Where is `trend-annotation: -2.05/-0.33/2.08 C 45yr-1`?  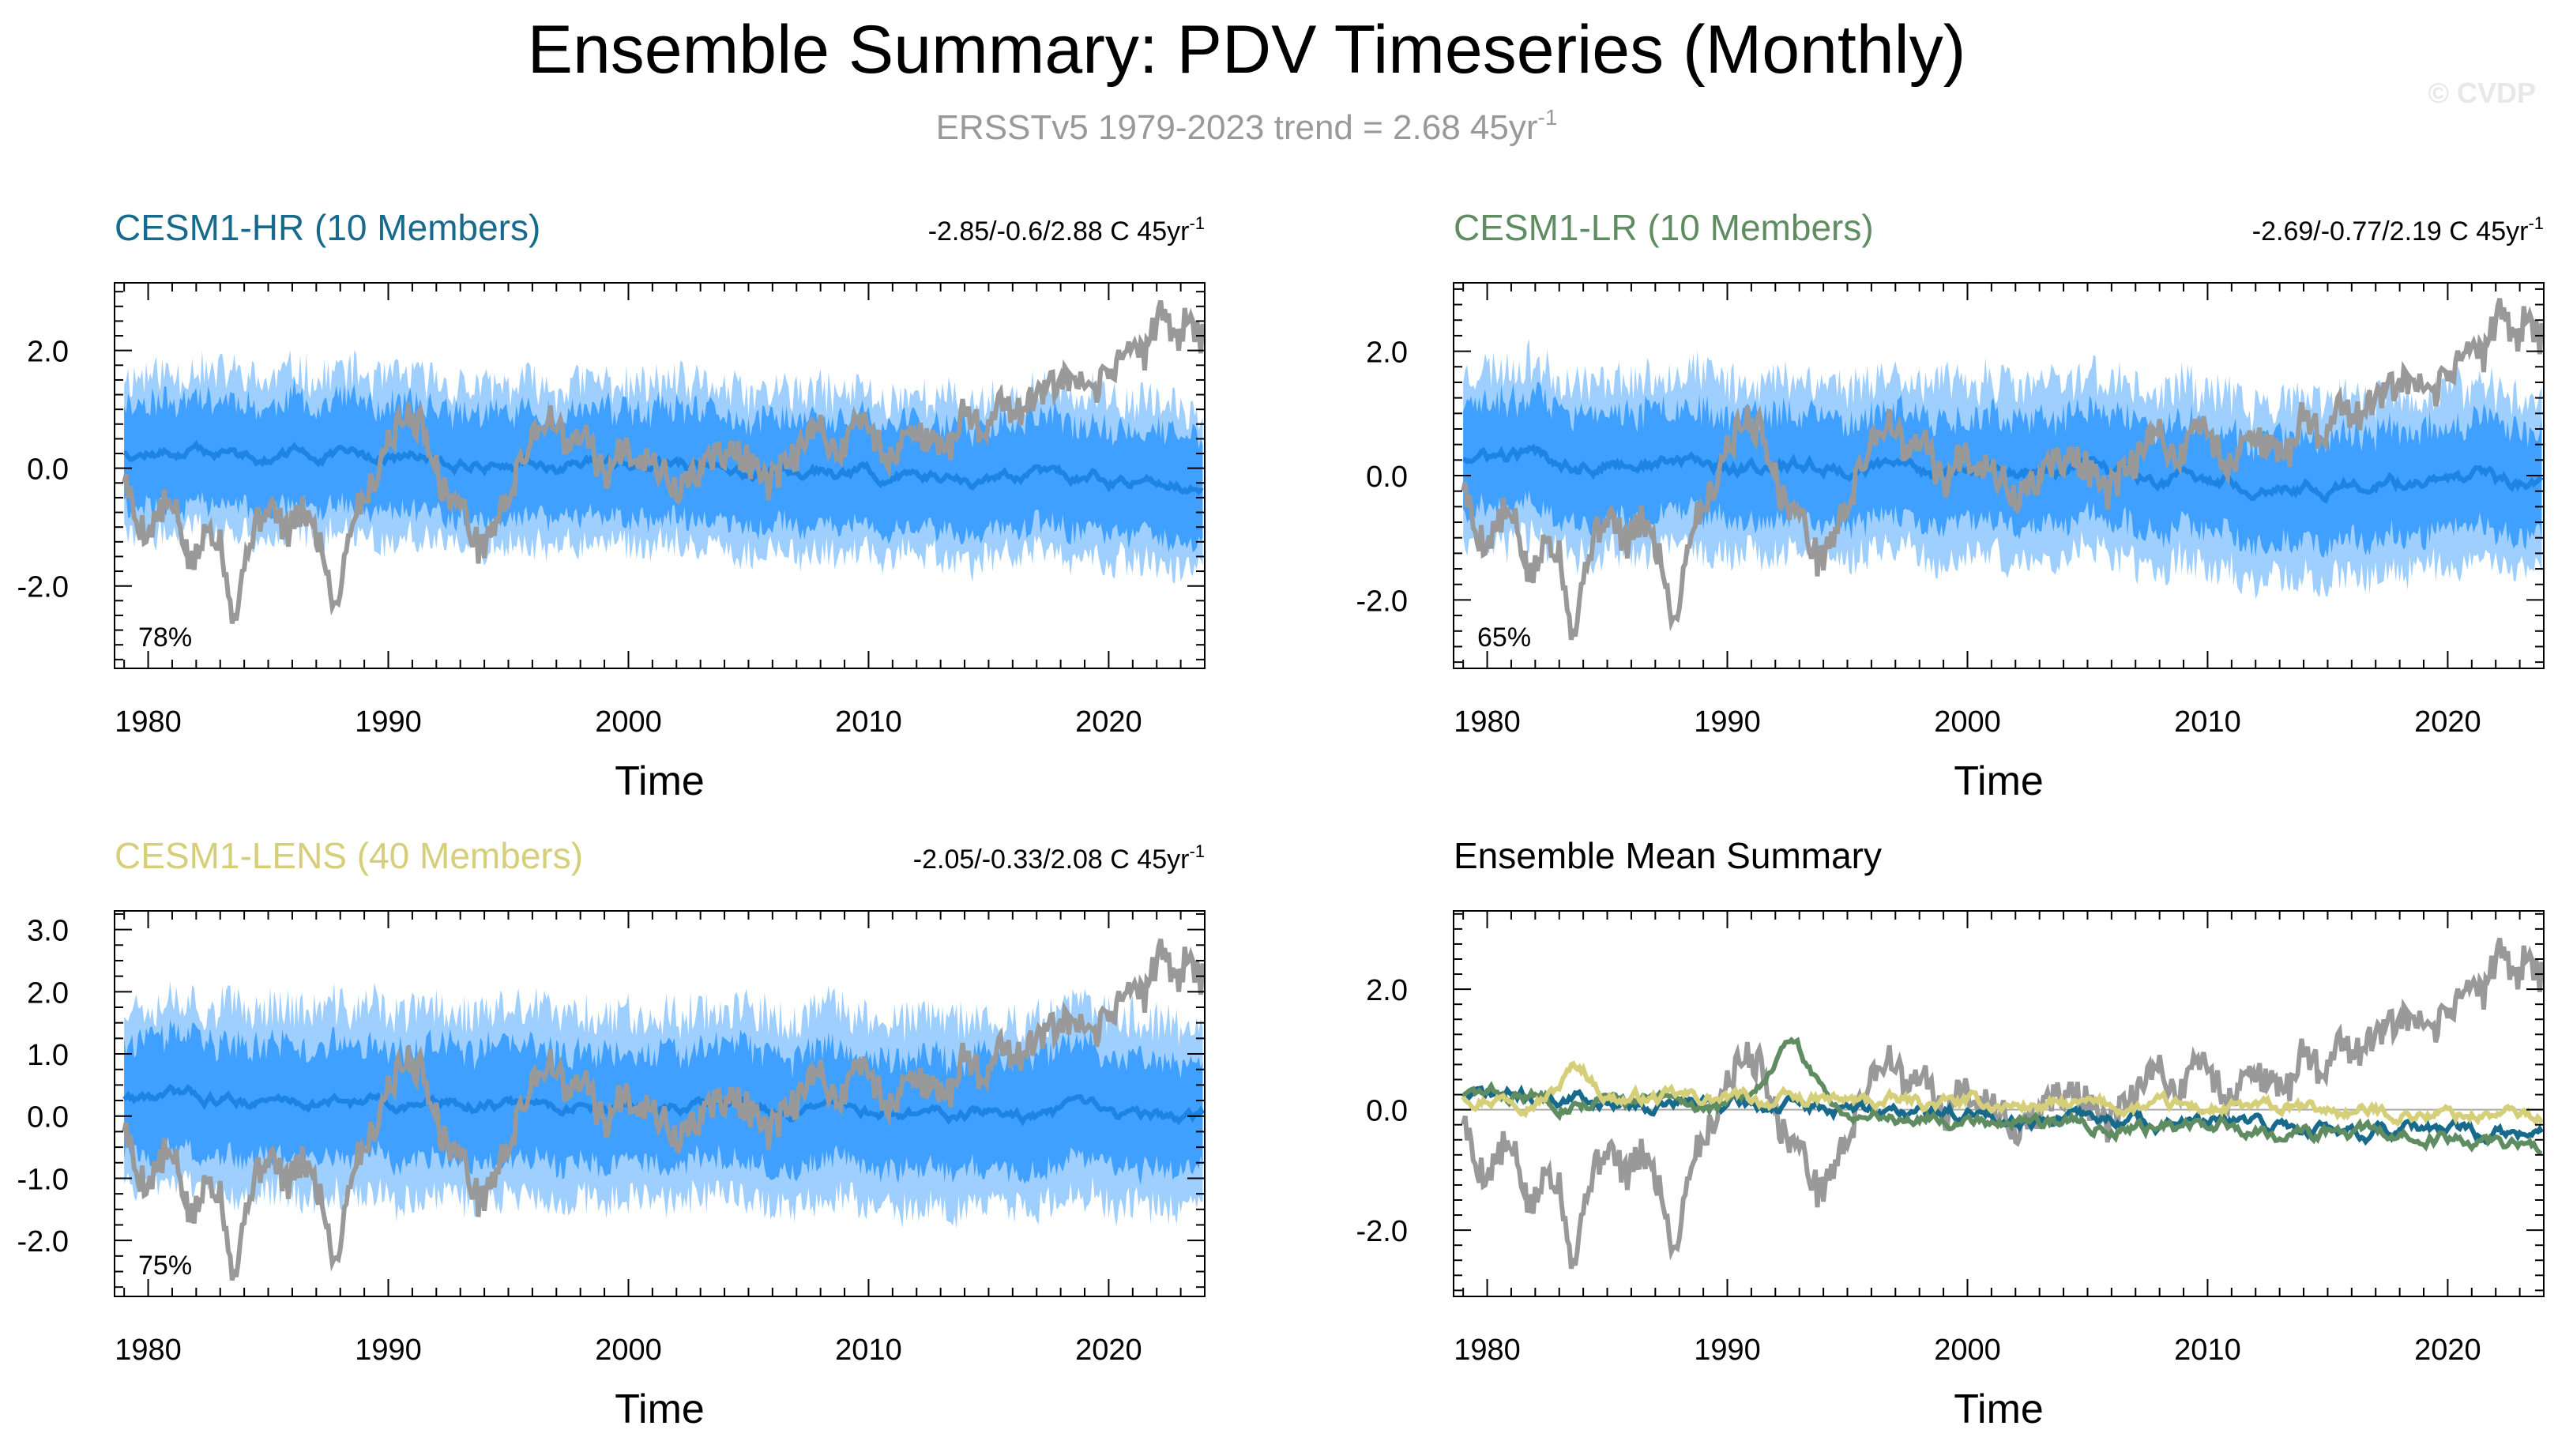 trend-annotation: -2.05/-0.33/2.08 C 45yr-1 is located at coordinates (1059, 858).